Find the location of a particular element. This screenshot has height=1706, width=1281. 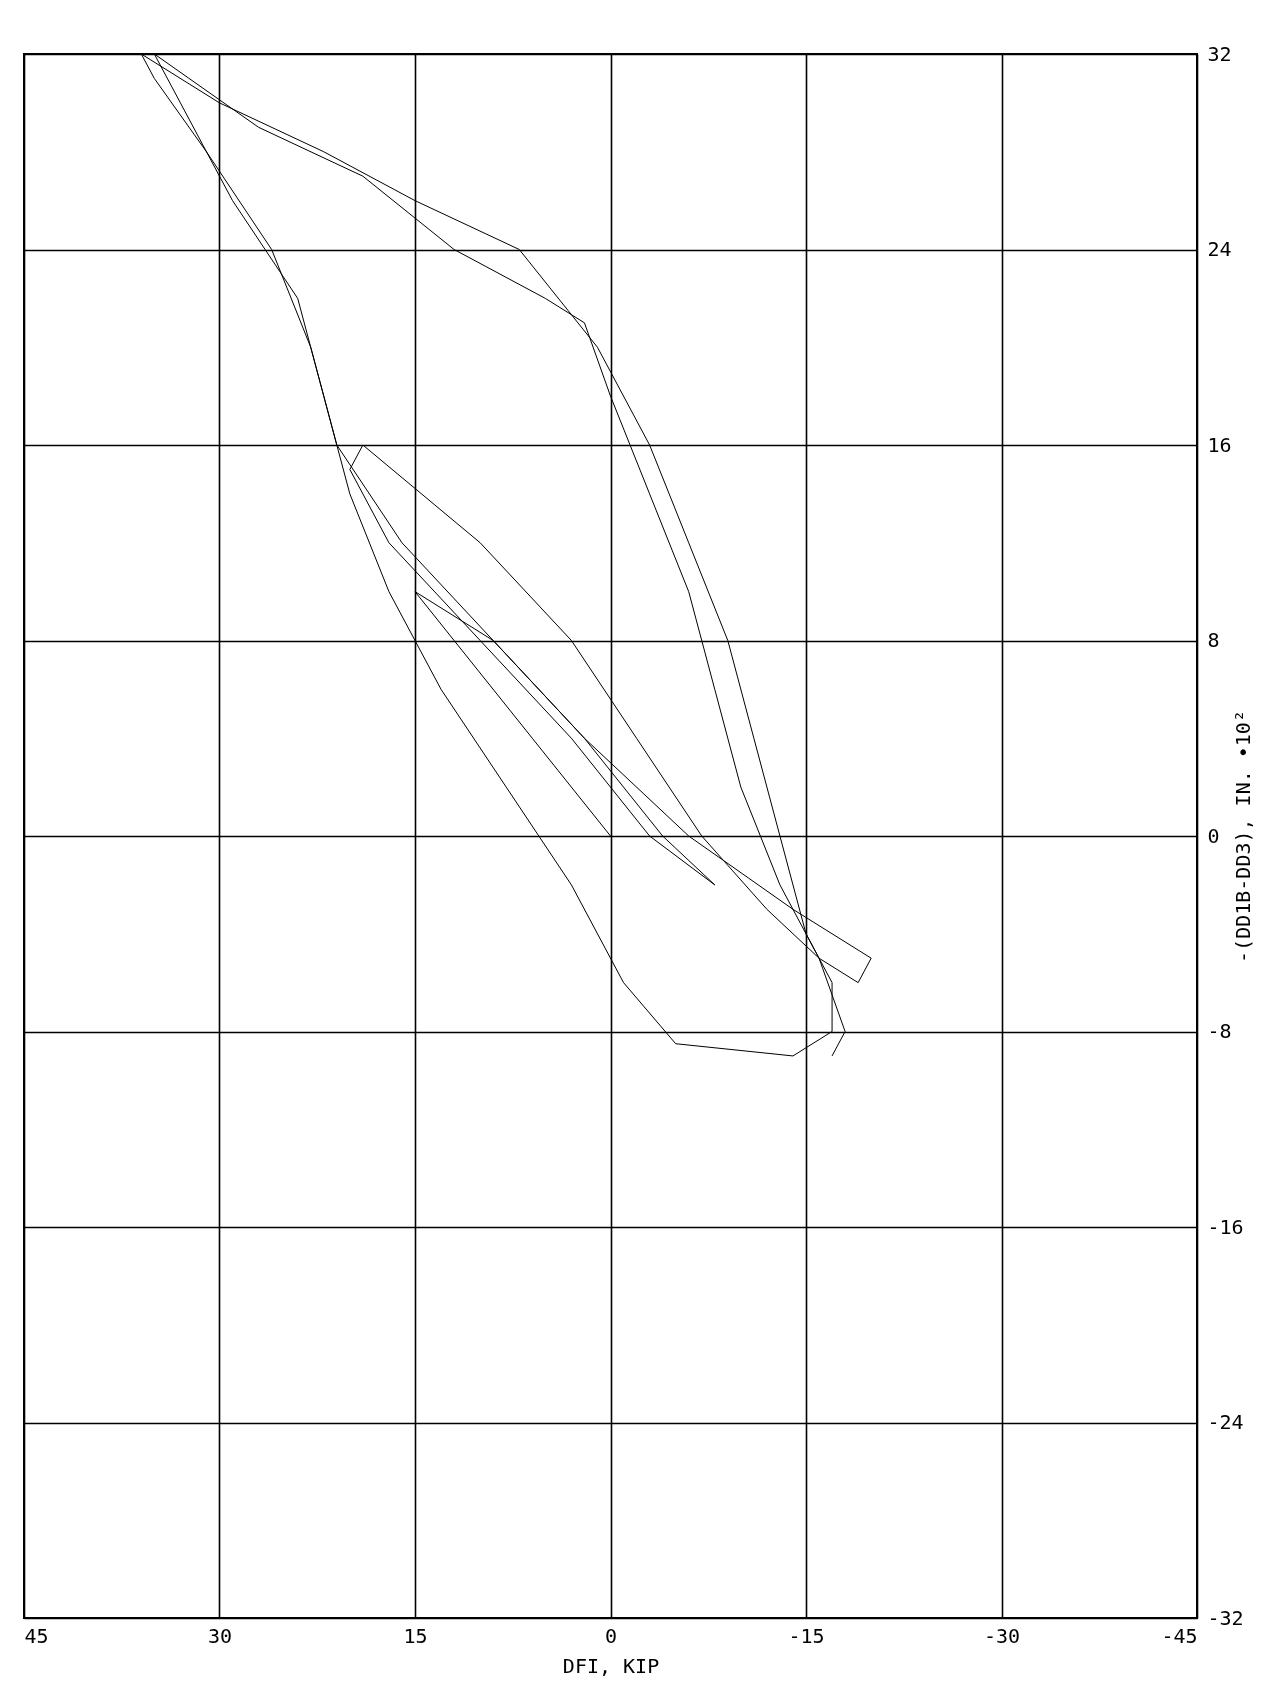

y-tick-label: 32 is located at coordinates (1219, 53).